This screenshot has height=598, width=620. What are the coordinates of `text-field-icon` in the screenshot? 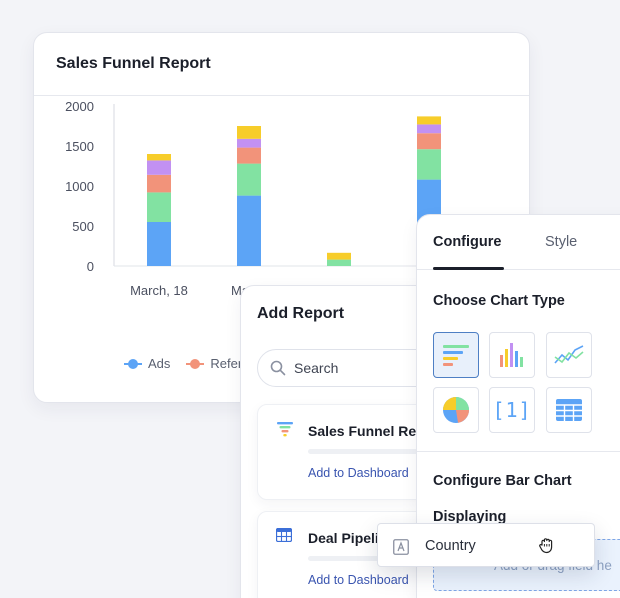 It's located at (401, 547).